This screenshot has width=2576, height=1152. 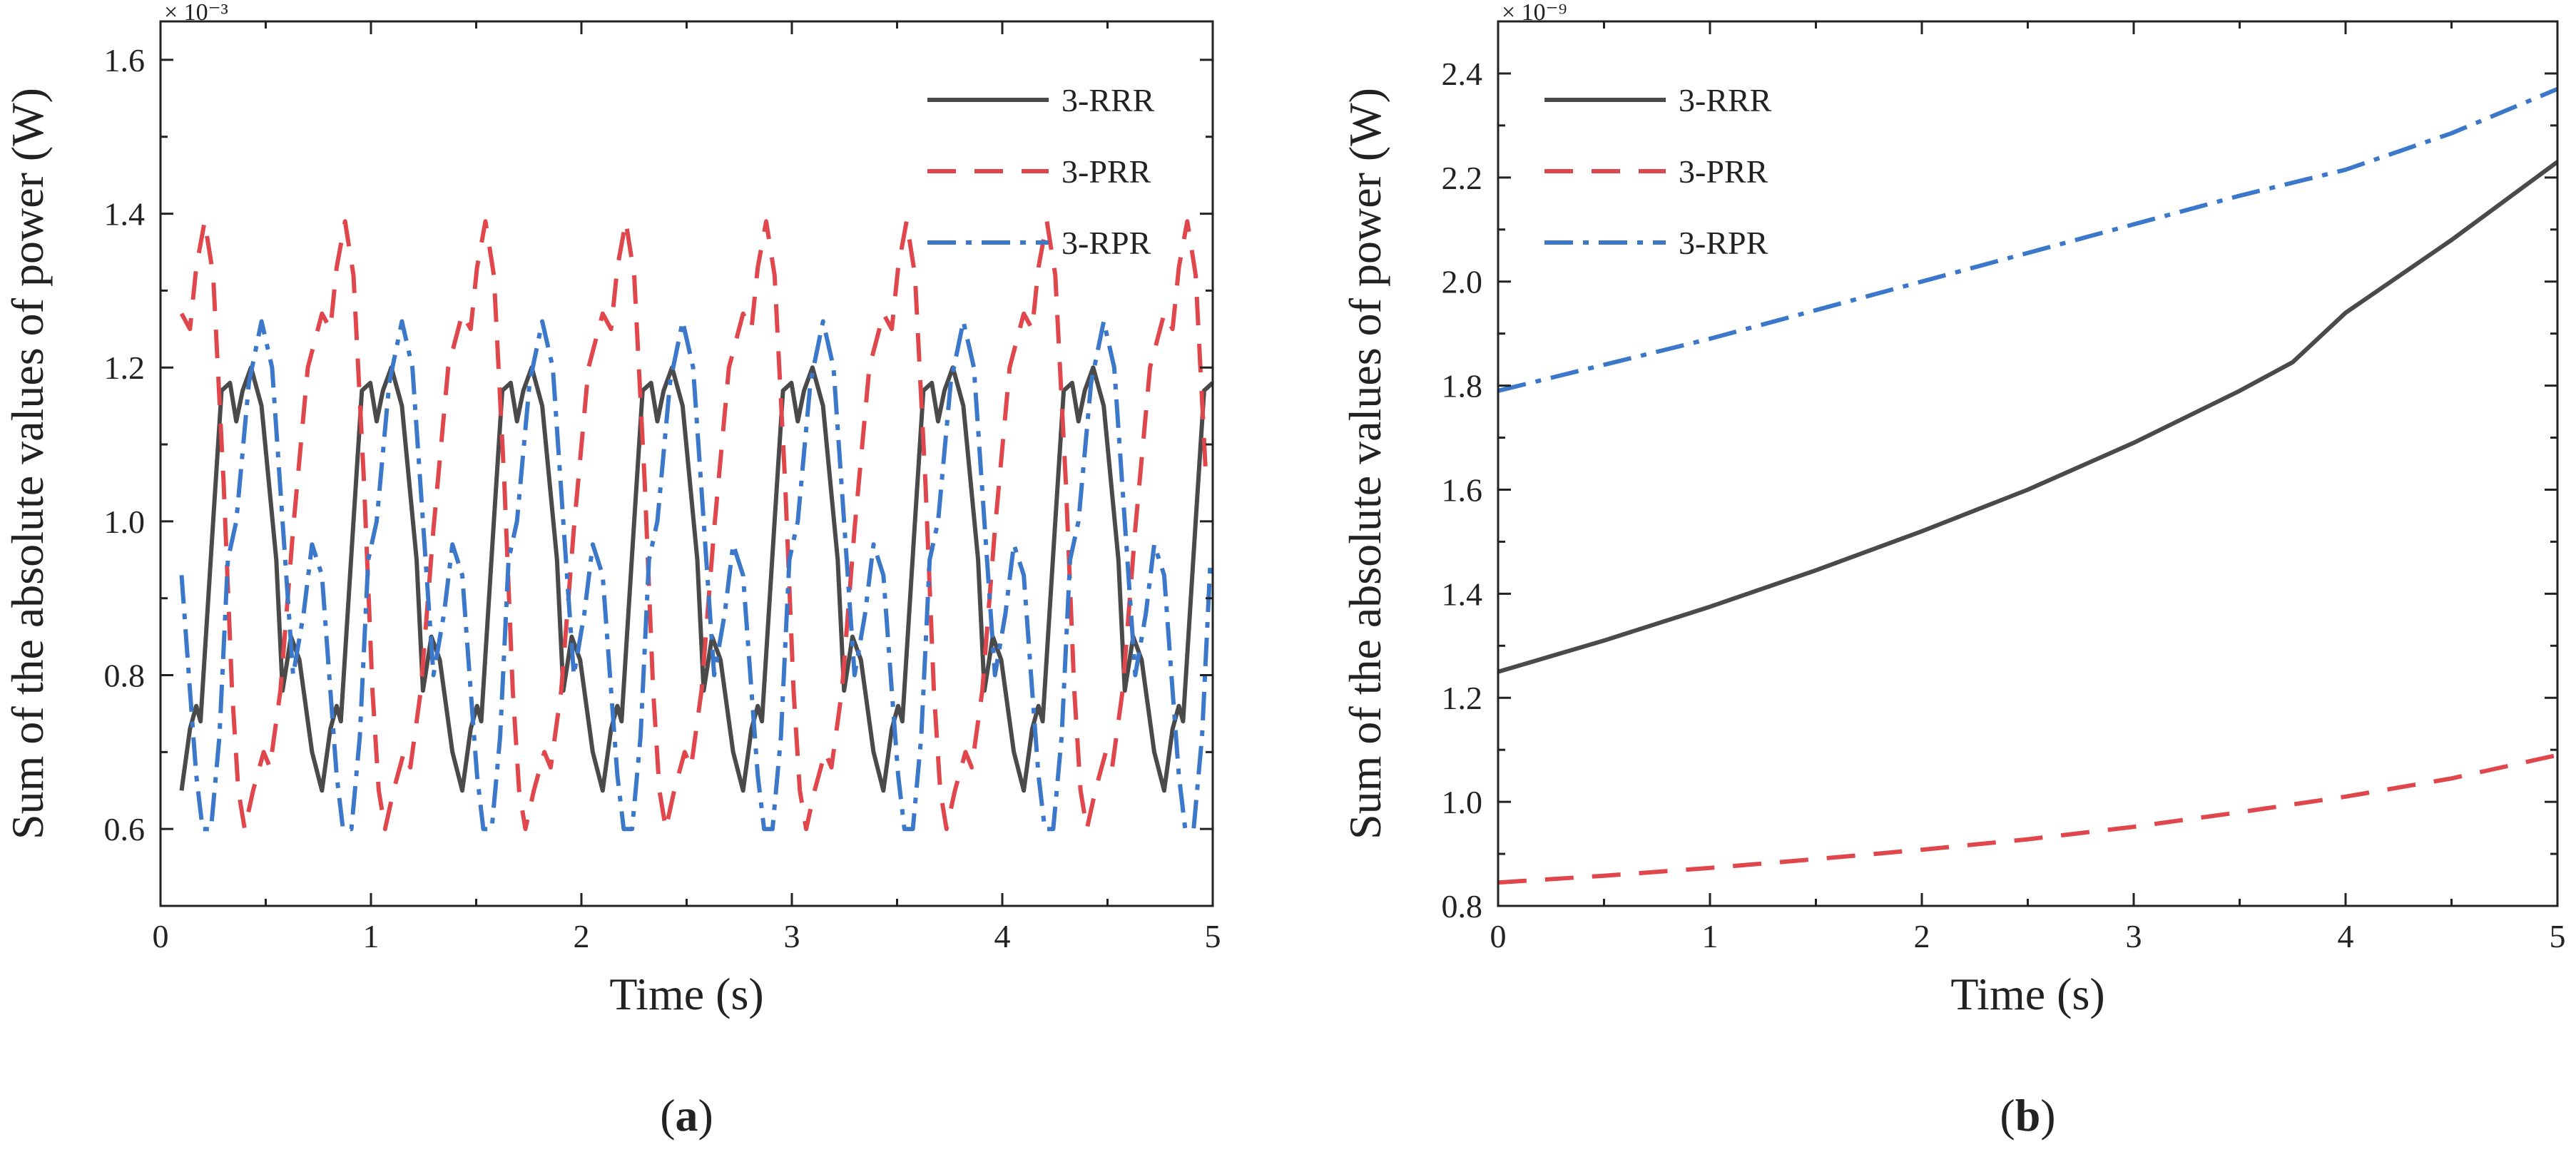 What do you see at coordinates (1462, 74) in the screenshot?
I see `y-tick-label: 2.4` at bounding box center [1462, 74].